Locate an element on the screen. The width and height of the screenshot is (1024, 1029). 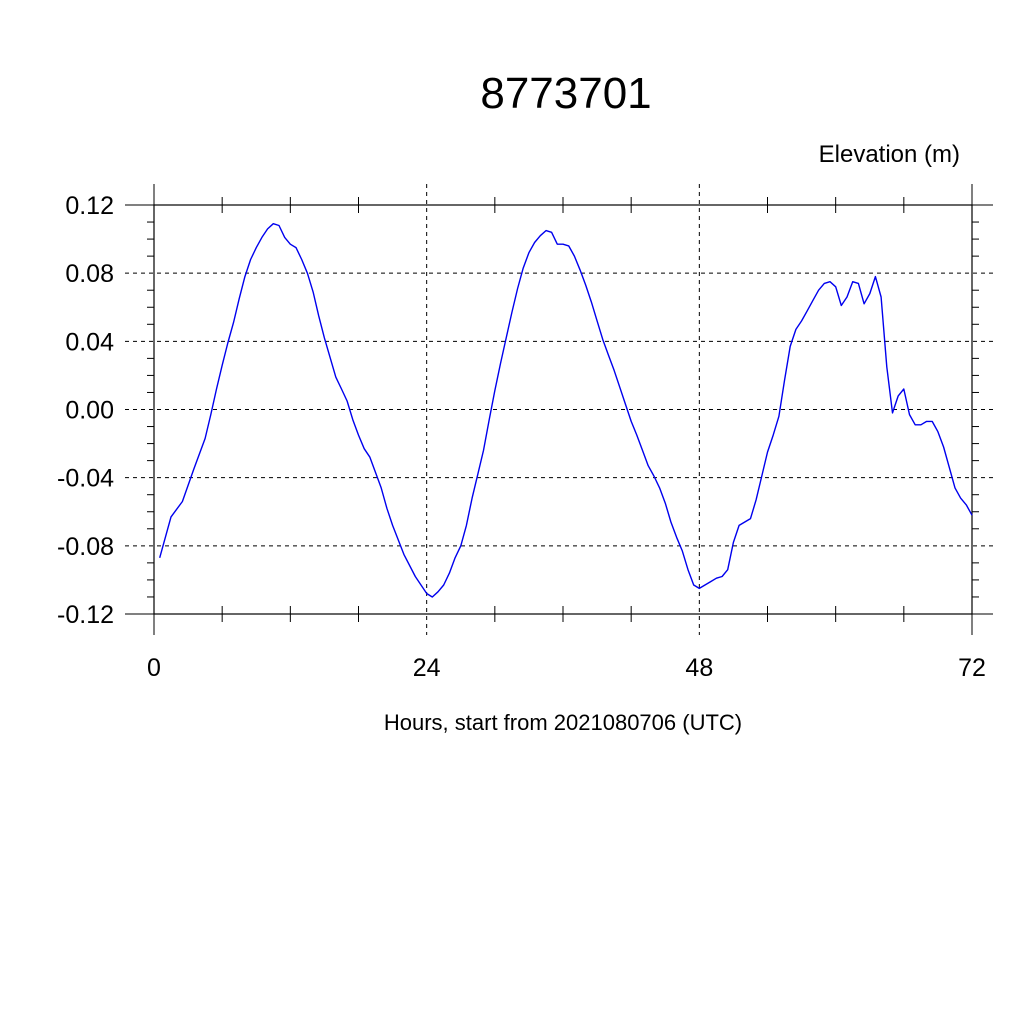
y-tick-label: 0.12 is located at coordinates (89, 206).